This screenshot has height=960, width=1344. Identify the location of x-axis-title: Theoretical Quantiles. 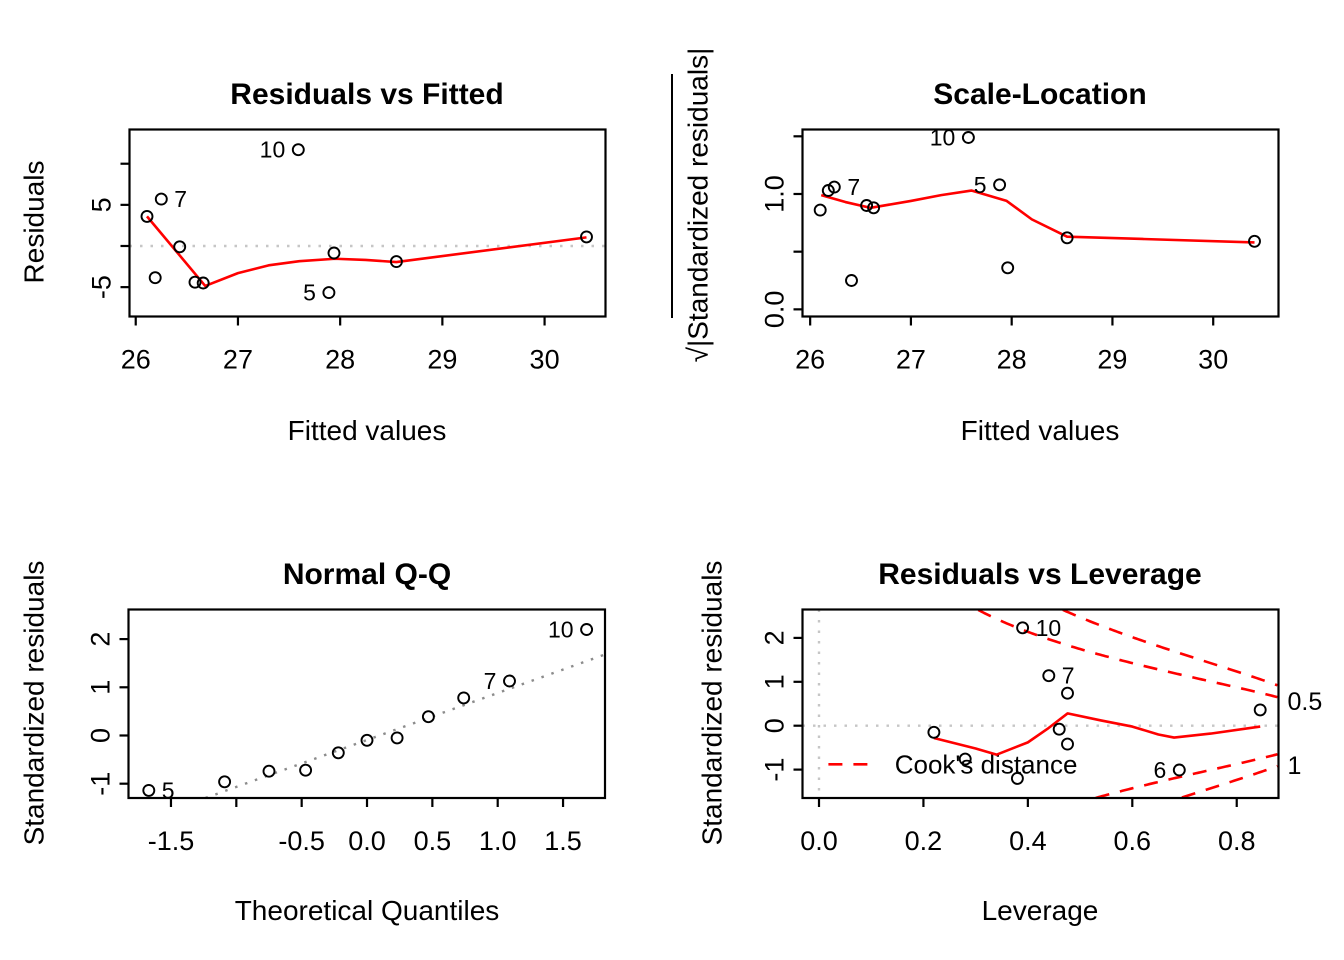
(367, 910).